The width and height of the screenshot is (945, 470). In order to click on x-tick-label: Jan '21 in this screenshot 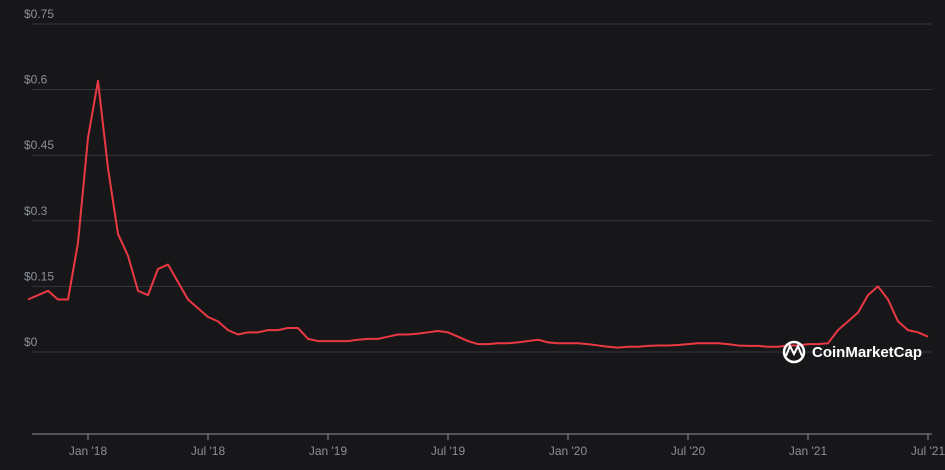, I will do `click(808, 451)`.